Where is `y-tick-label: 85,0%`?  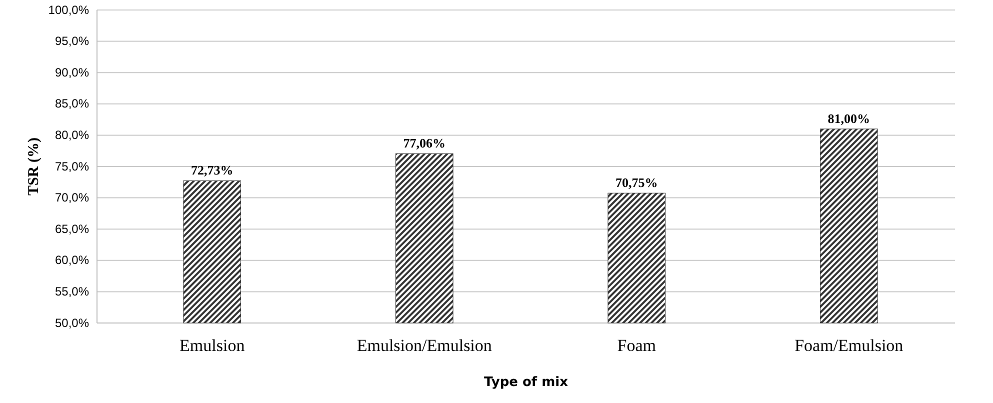 y-tick-label: 85,0% is located at coordinates (72, 103).